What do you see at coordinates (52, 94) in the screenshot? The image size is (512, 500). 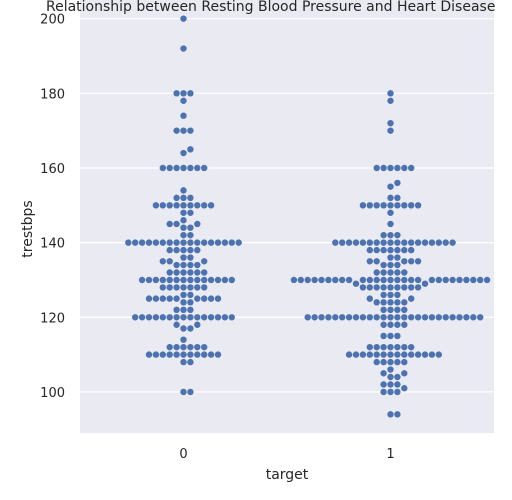 I see `y-tick-label: 180` at bounding box center [52, 94].